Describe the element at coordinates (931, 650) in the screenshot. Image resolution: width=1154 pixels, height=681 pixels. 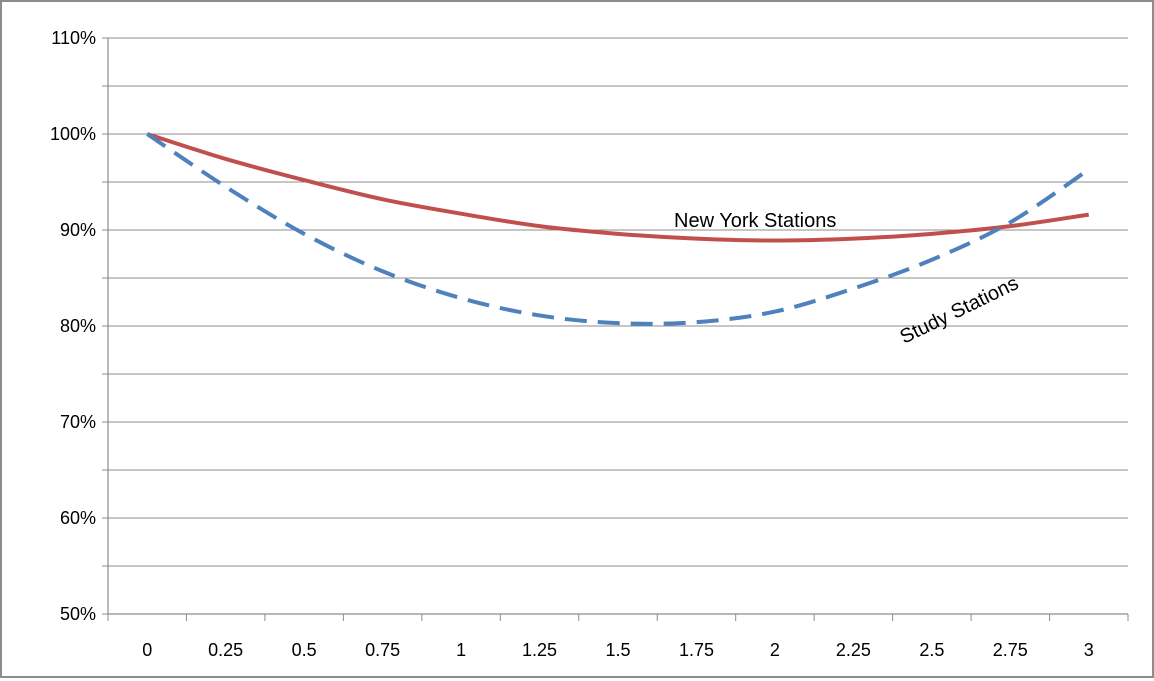
I see `x-tick-label: 2.5` at that location.